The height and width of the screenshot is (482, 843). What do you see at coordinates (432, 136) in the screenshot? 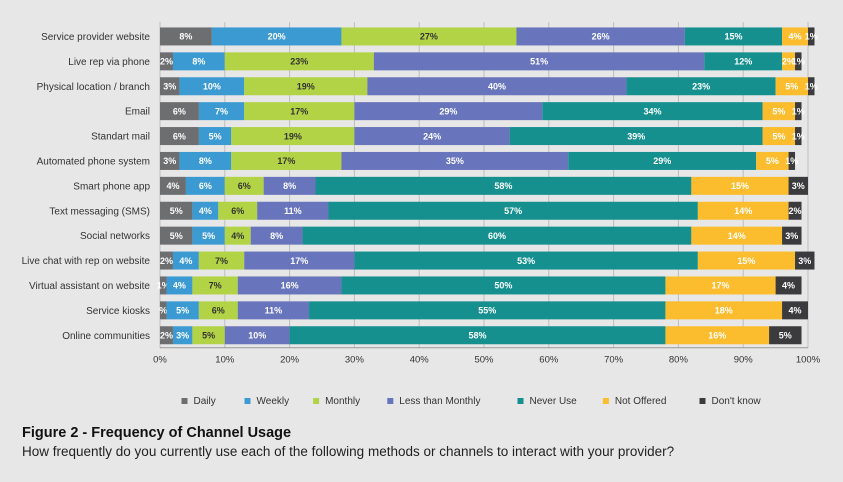
I see `data-label: 24%` at bounding box center [432, 136].